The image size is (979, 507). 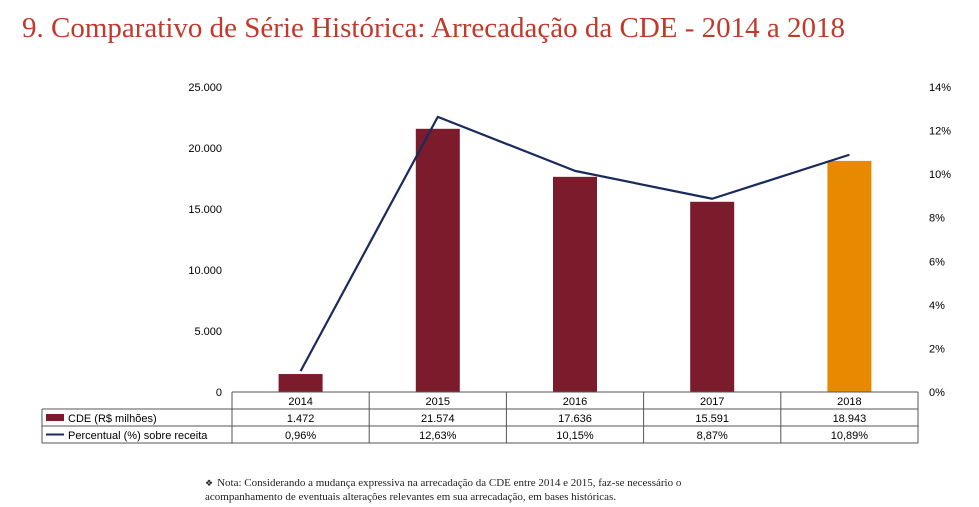 I want to click on bar-2016, so click(x=575, y=284).